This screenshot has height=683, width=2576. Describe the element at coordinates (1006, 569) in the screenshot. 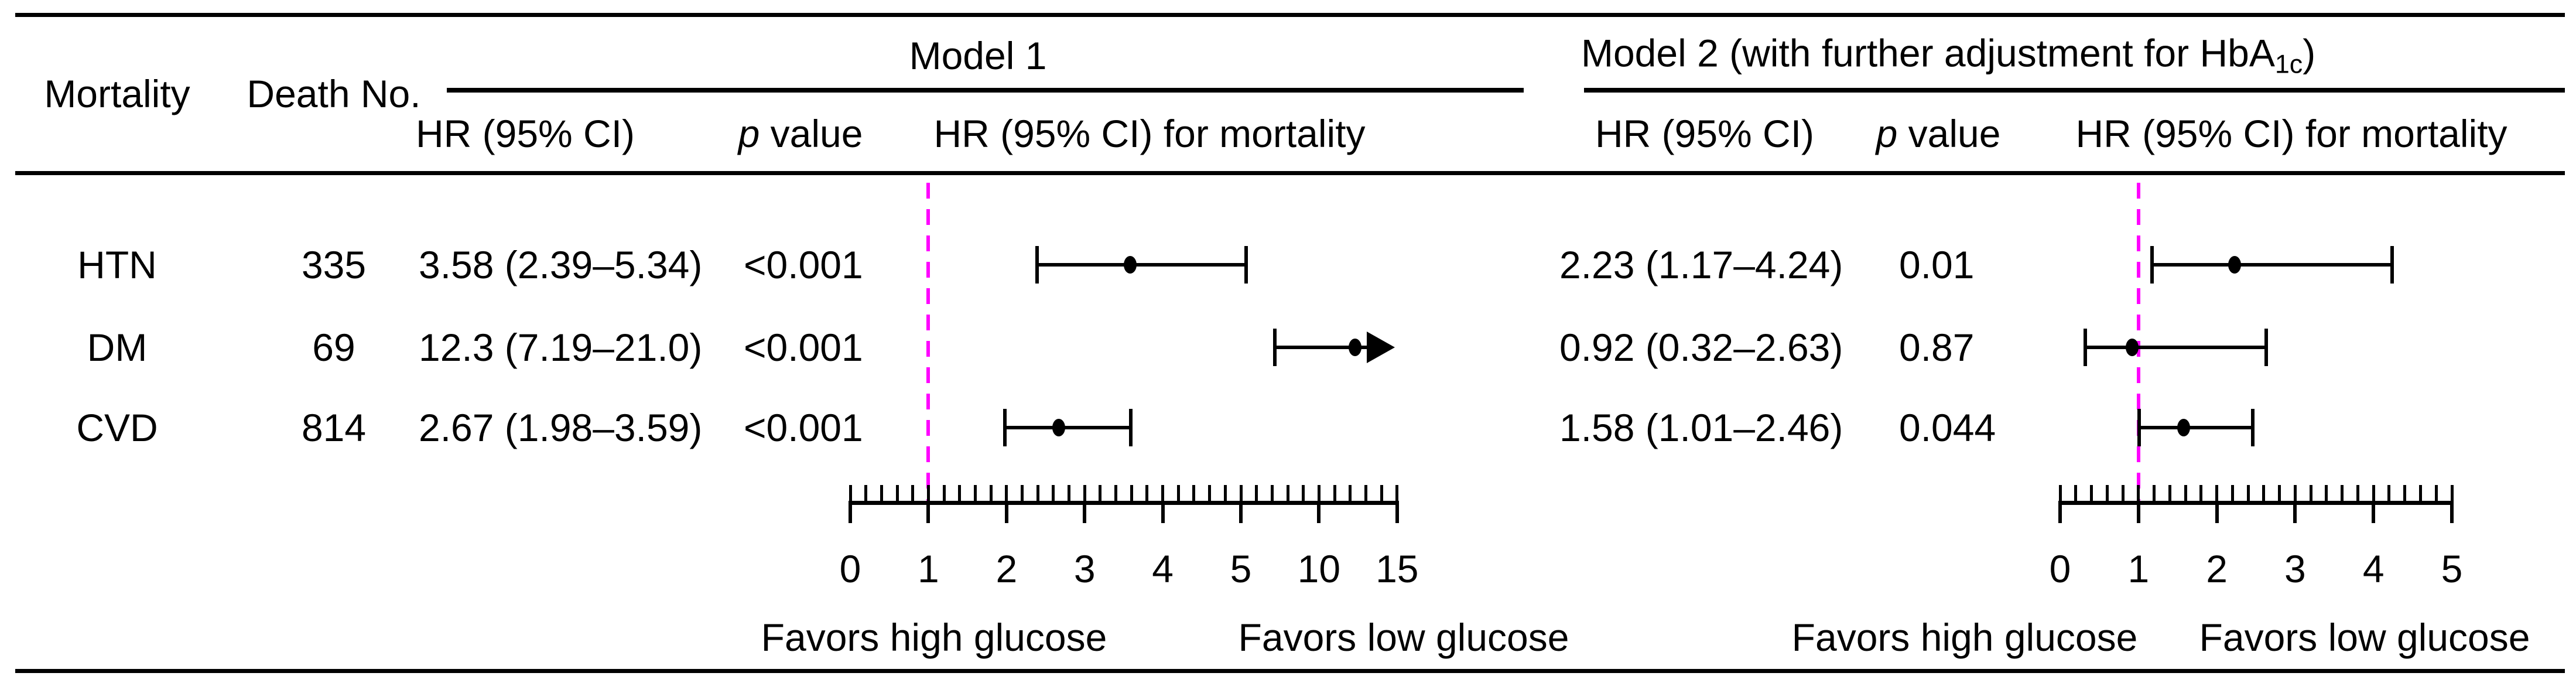

I see `axis-tick-label: 2` at that location.